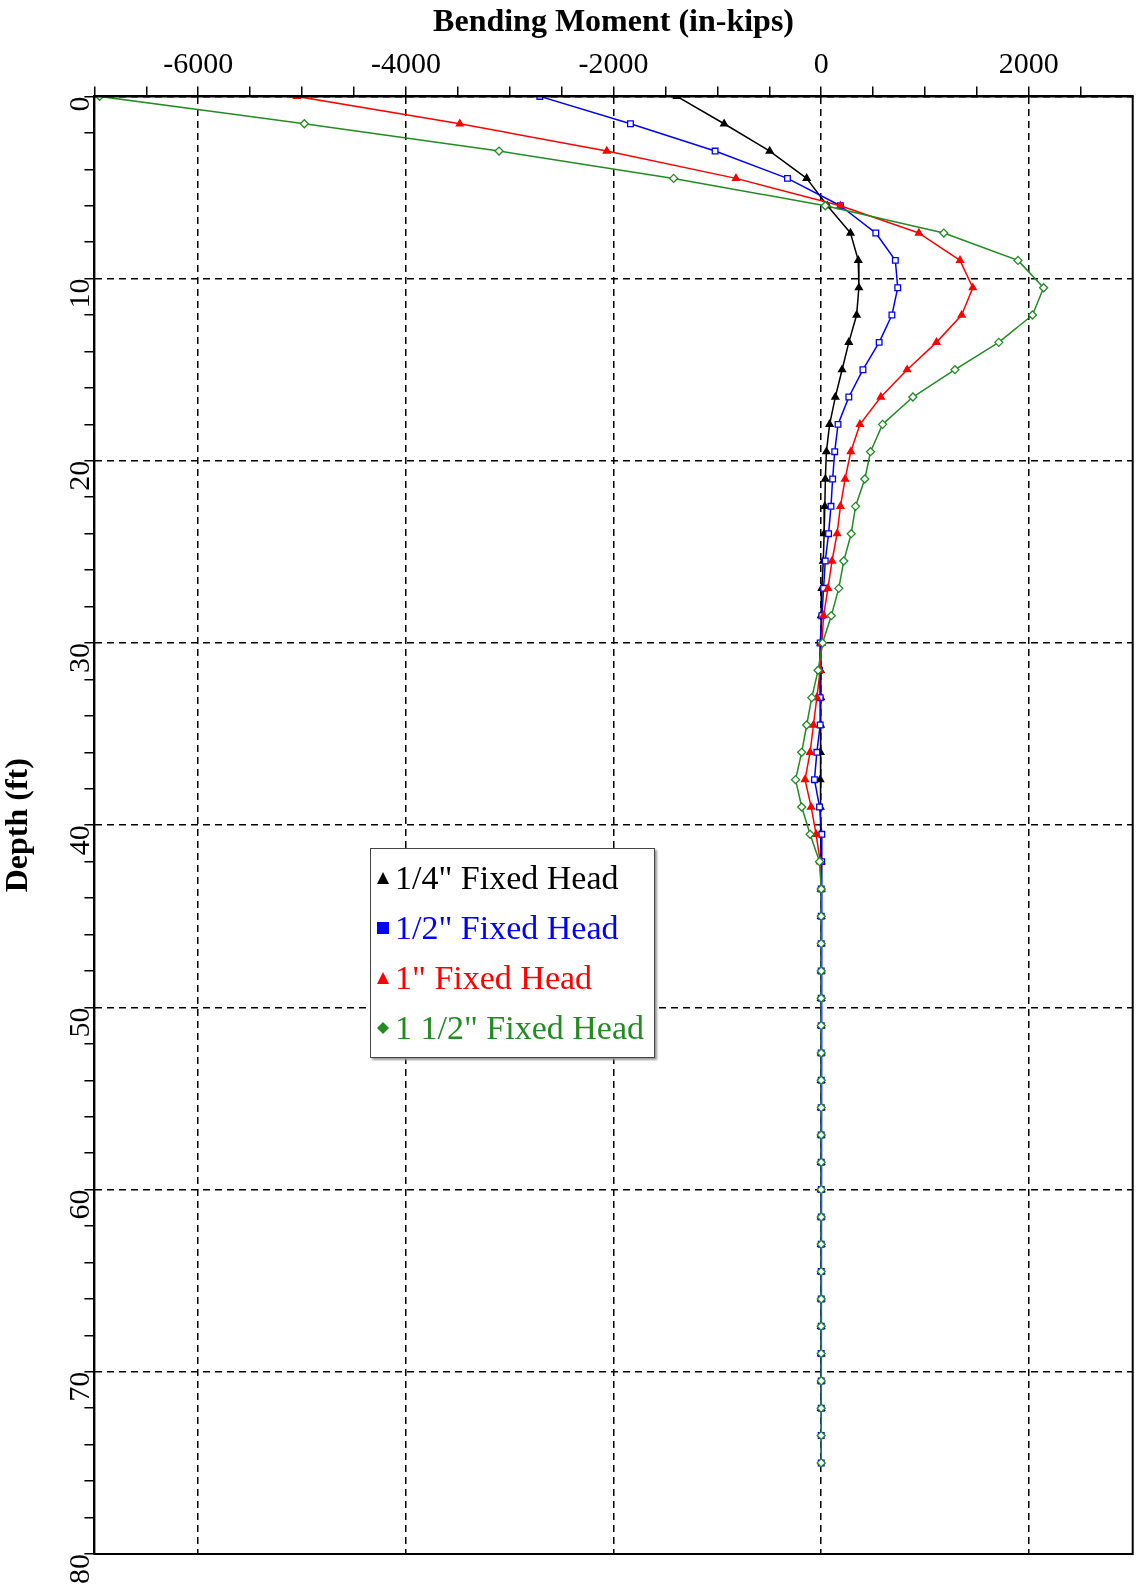  Describe the element at coordinates (507, 928) in the screenshot. I see `legend-label: 1/2" Fixed Head` at that location.